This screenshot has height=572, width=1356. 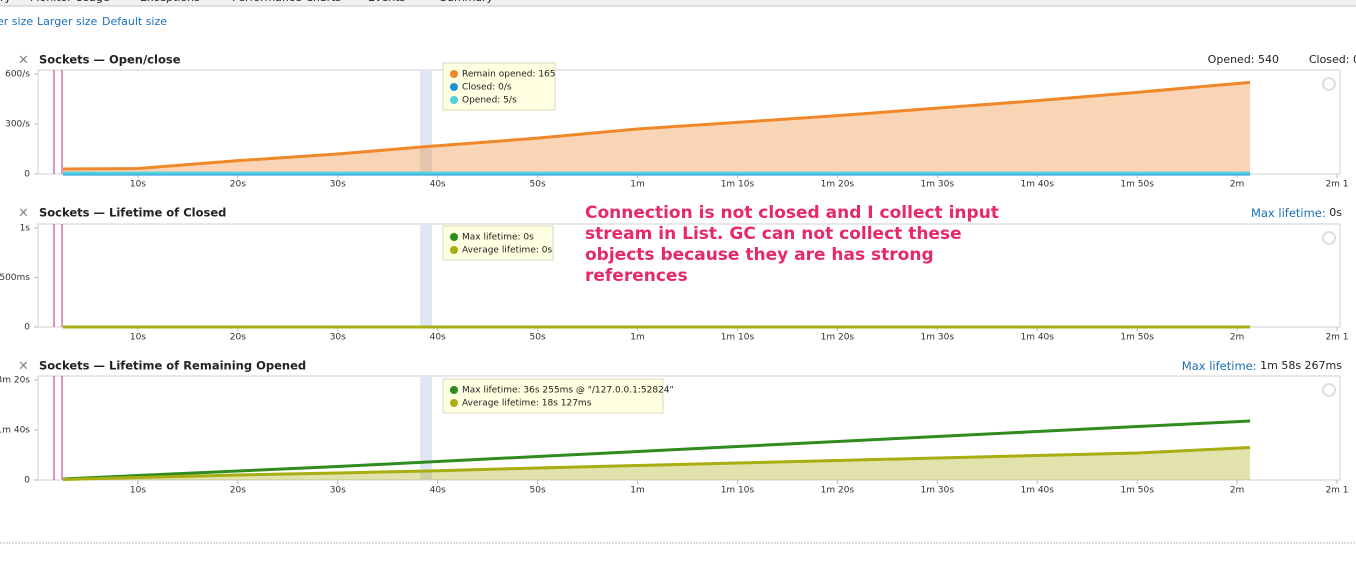 I want to click on toolbar-link: Larger size, so click(x=67, y=21).